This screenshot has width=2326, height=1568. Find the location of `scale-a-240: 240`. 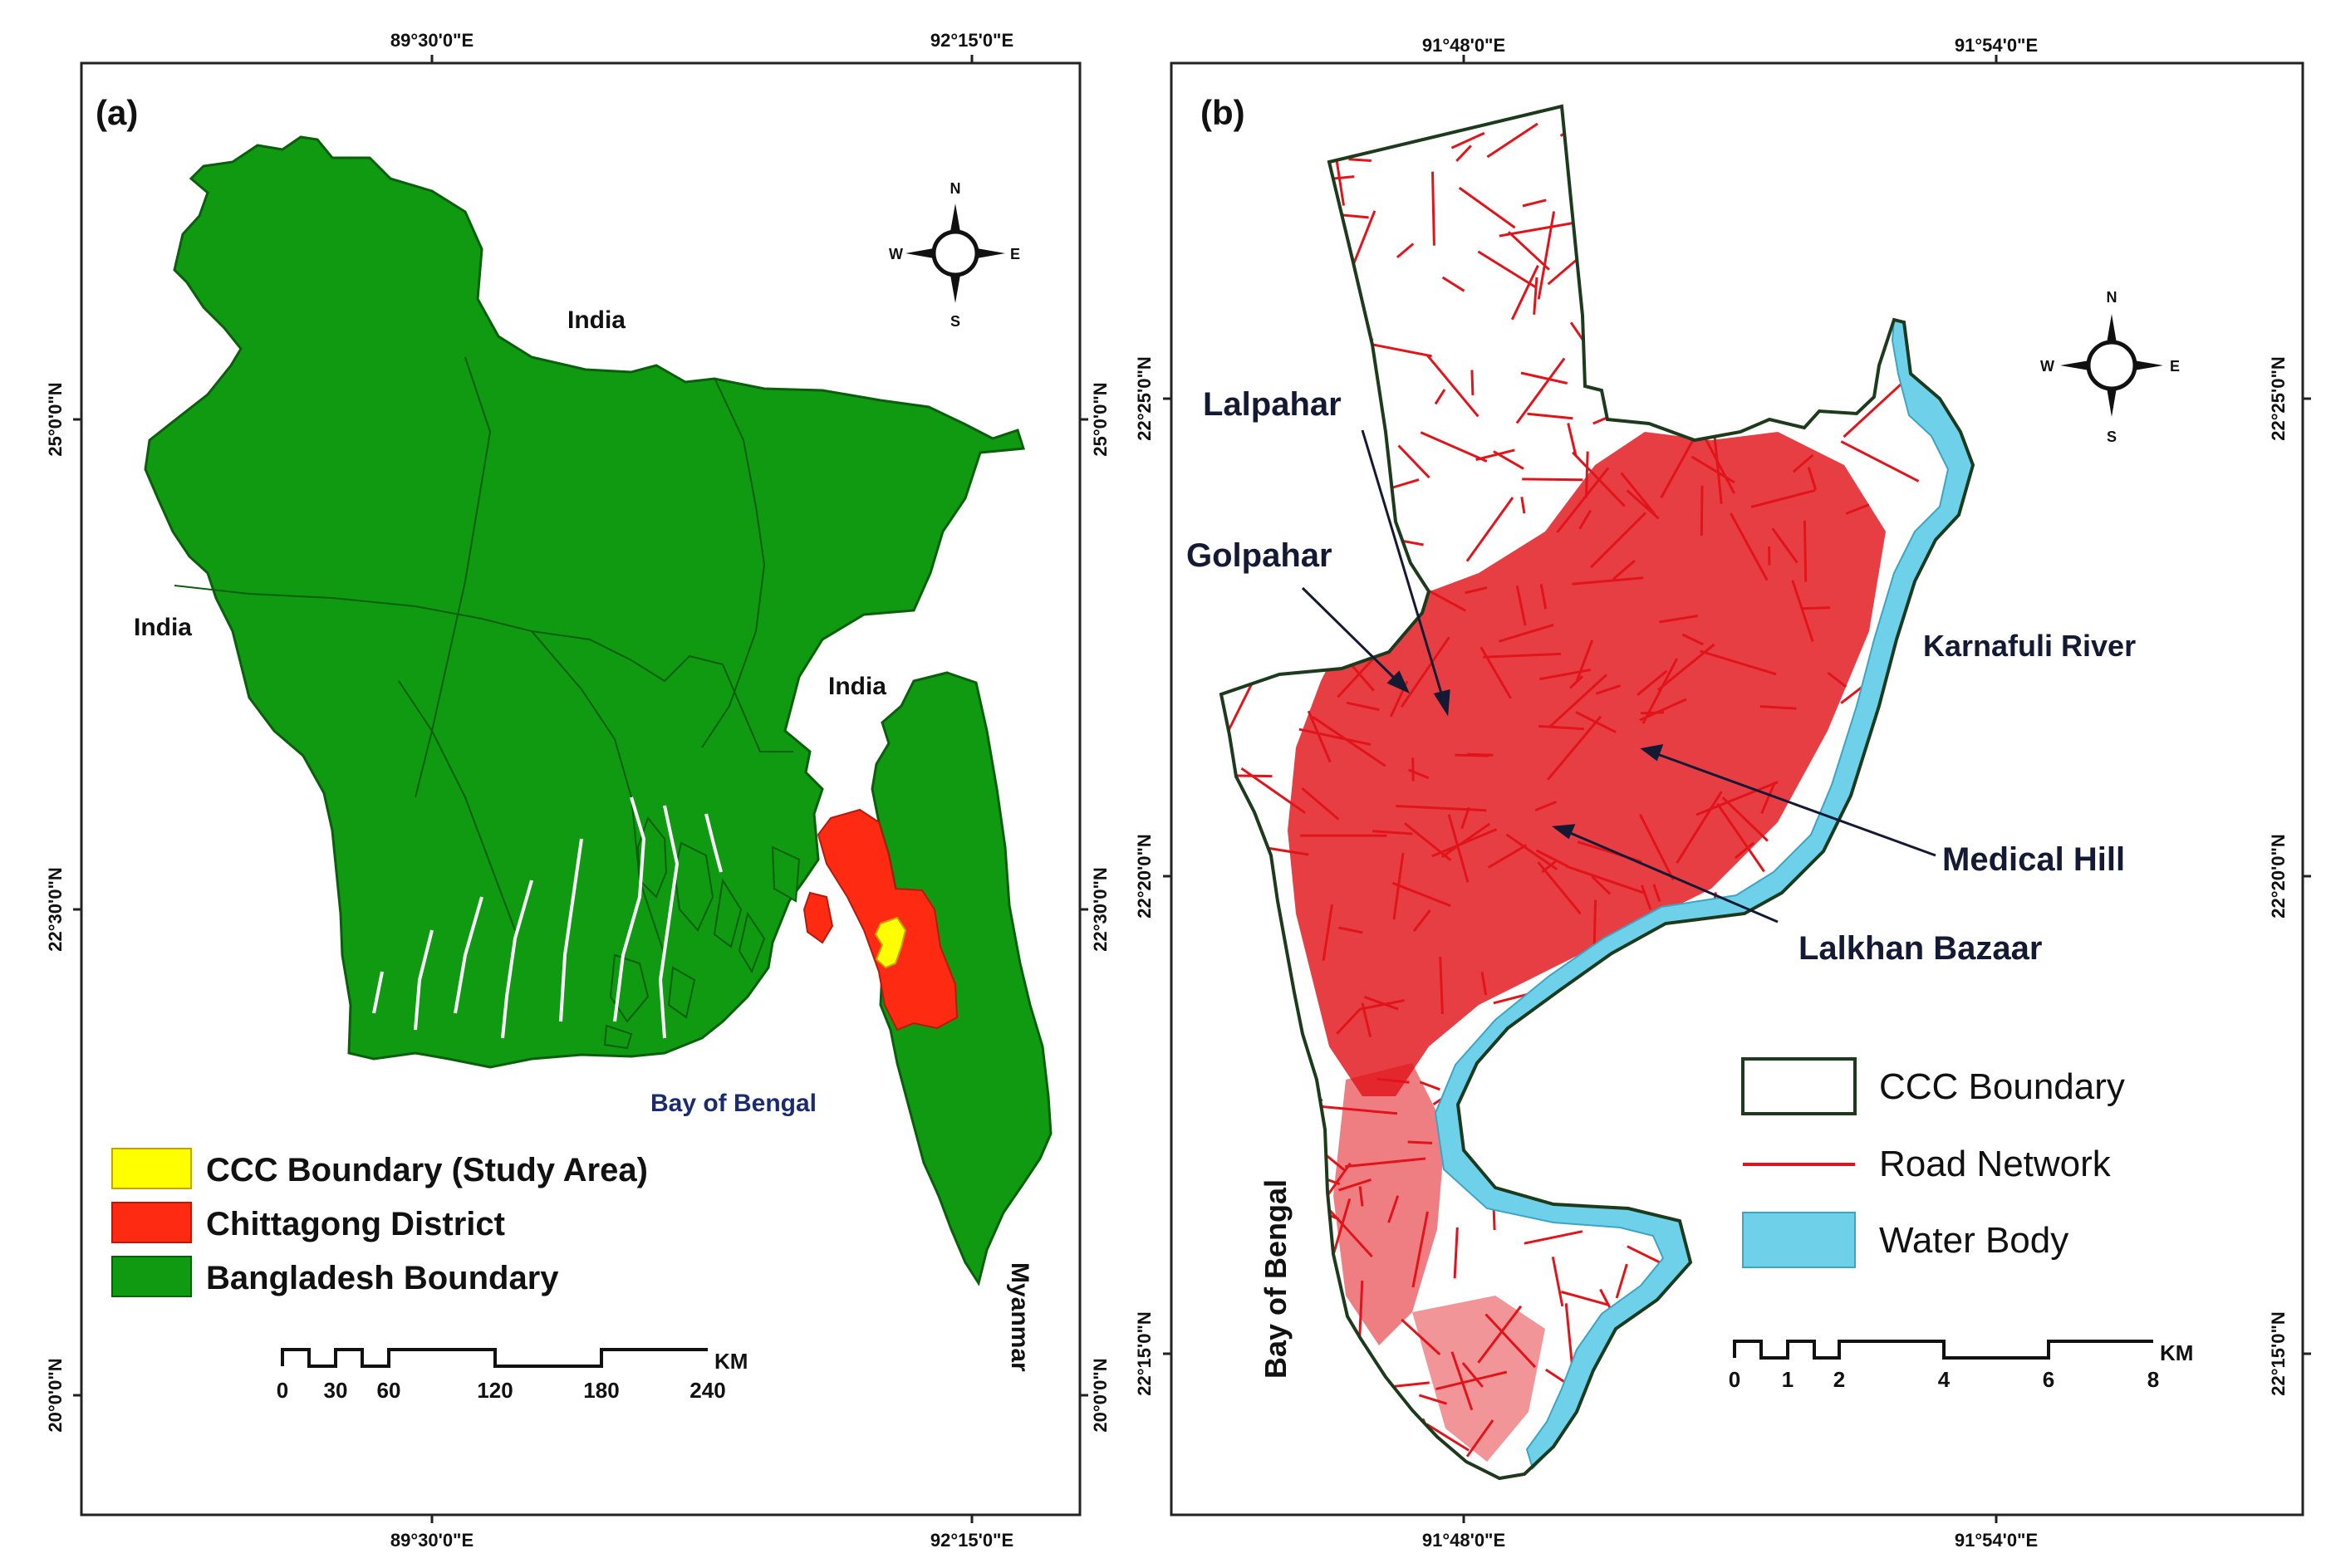

scale-a-240: 240 is located at coordinates (707, 1390).